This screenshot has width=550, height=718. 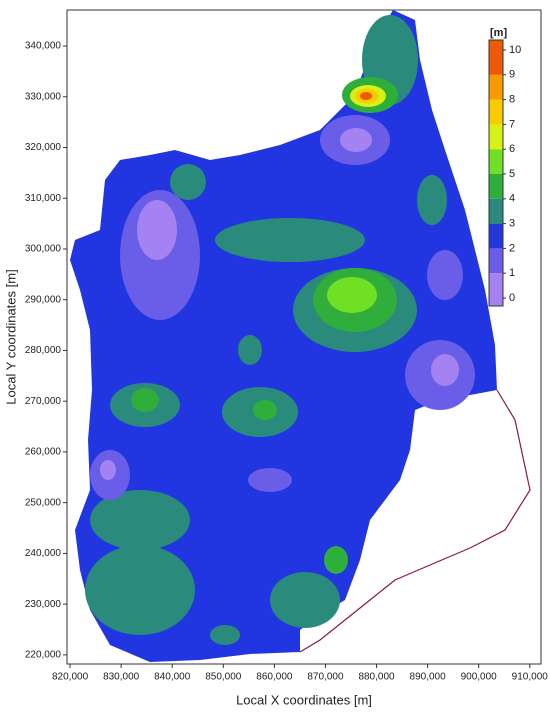 I want to click on x-tick-label: 910,000, so click(x=530, y=677).